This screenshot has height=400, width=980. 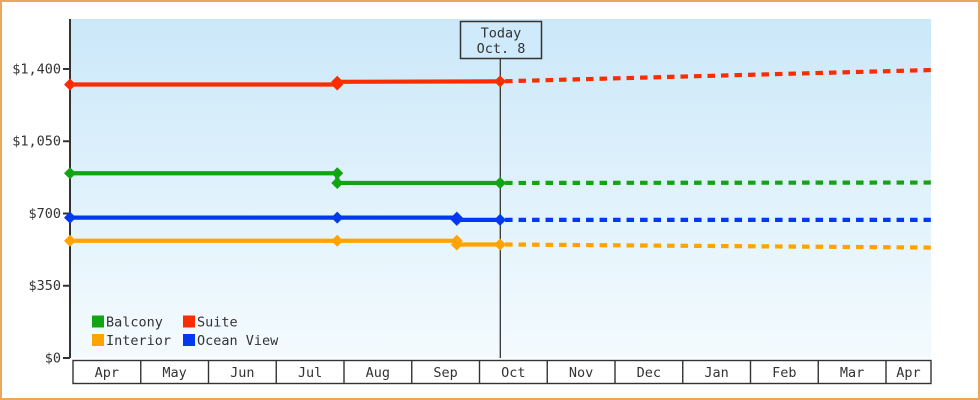 I want to click on legend: Balcony Suite Interior Ocean View, so click(x=185, y=332).